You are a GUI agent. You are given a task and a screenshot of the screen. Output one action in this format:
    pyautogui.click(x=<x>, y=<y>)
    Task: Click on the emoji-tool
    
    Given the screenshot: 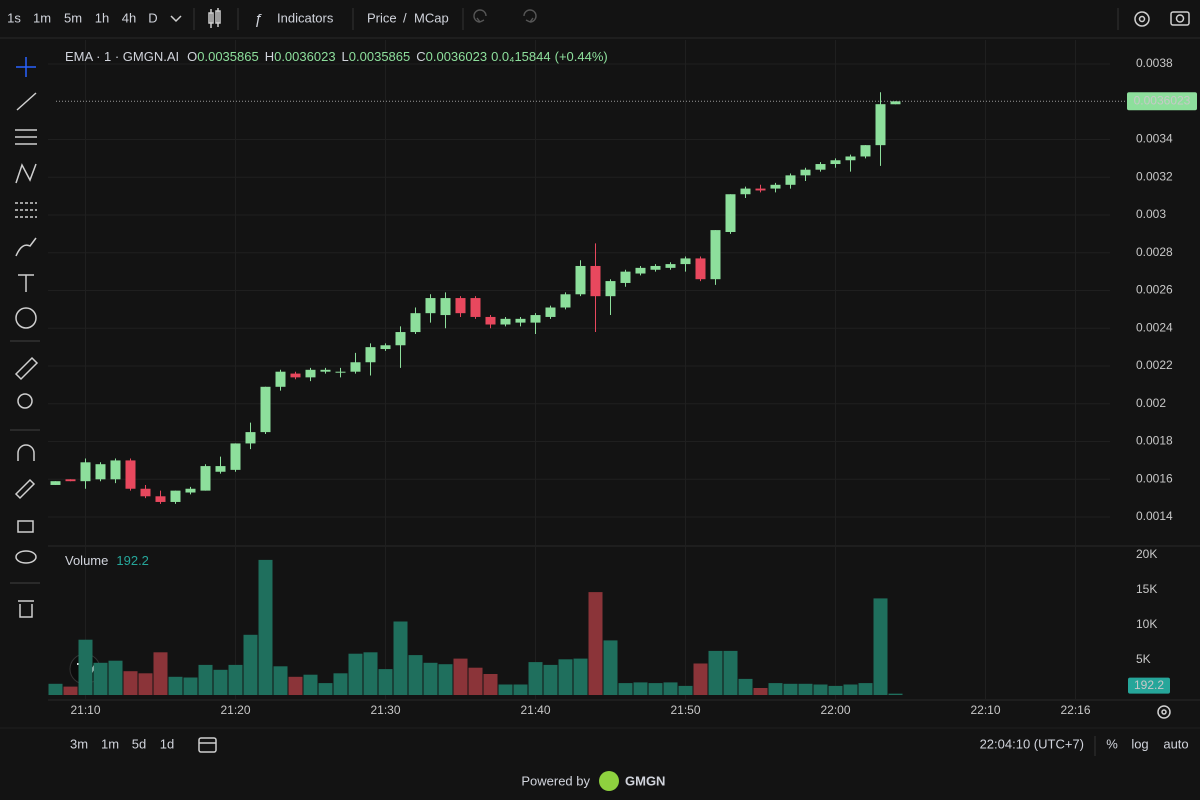 What is the action you would take?
    pyautogui.click(x=26, y=318)
    